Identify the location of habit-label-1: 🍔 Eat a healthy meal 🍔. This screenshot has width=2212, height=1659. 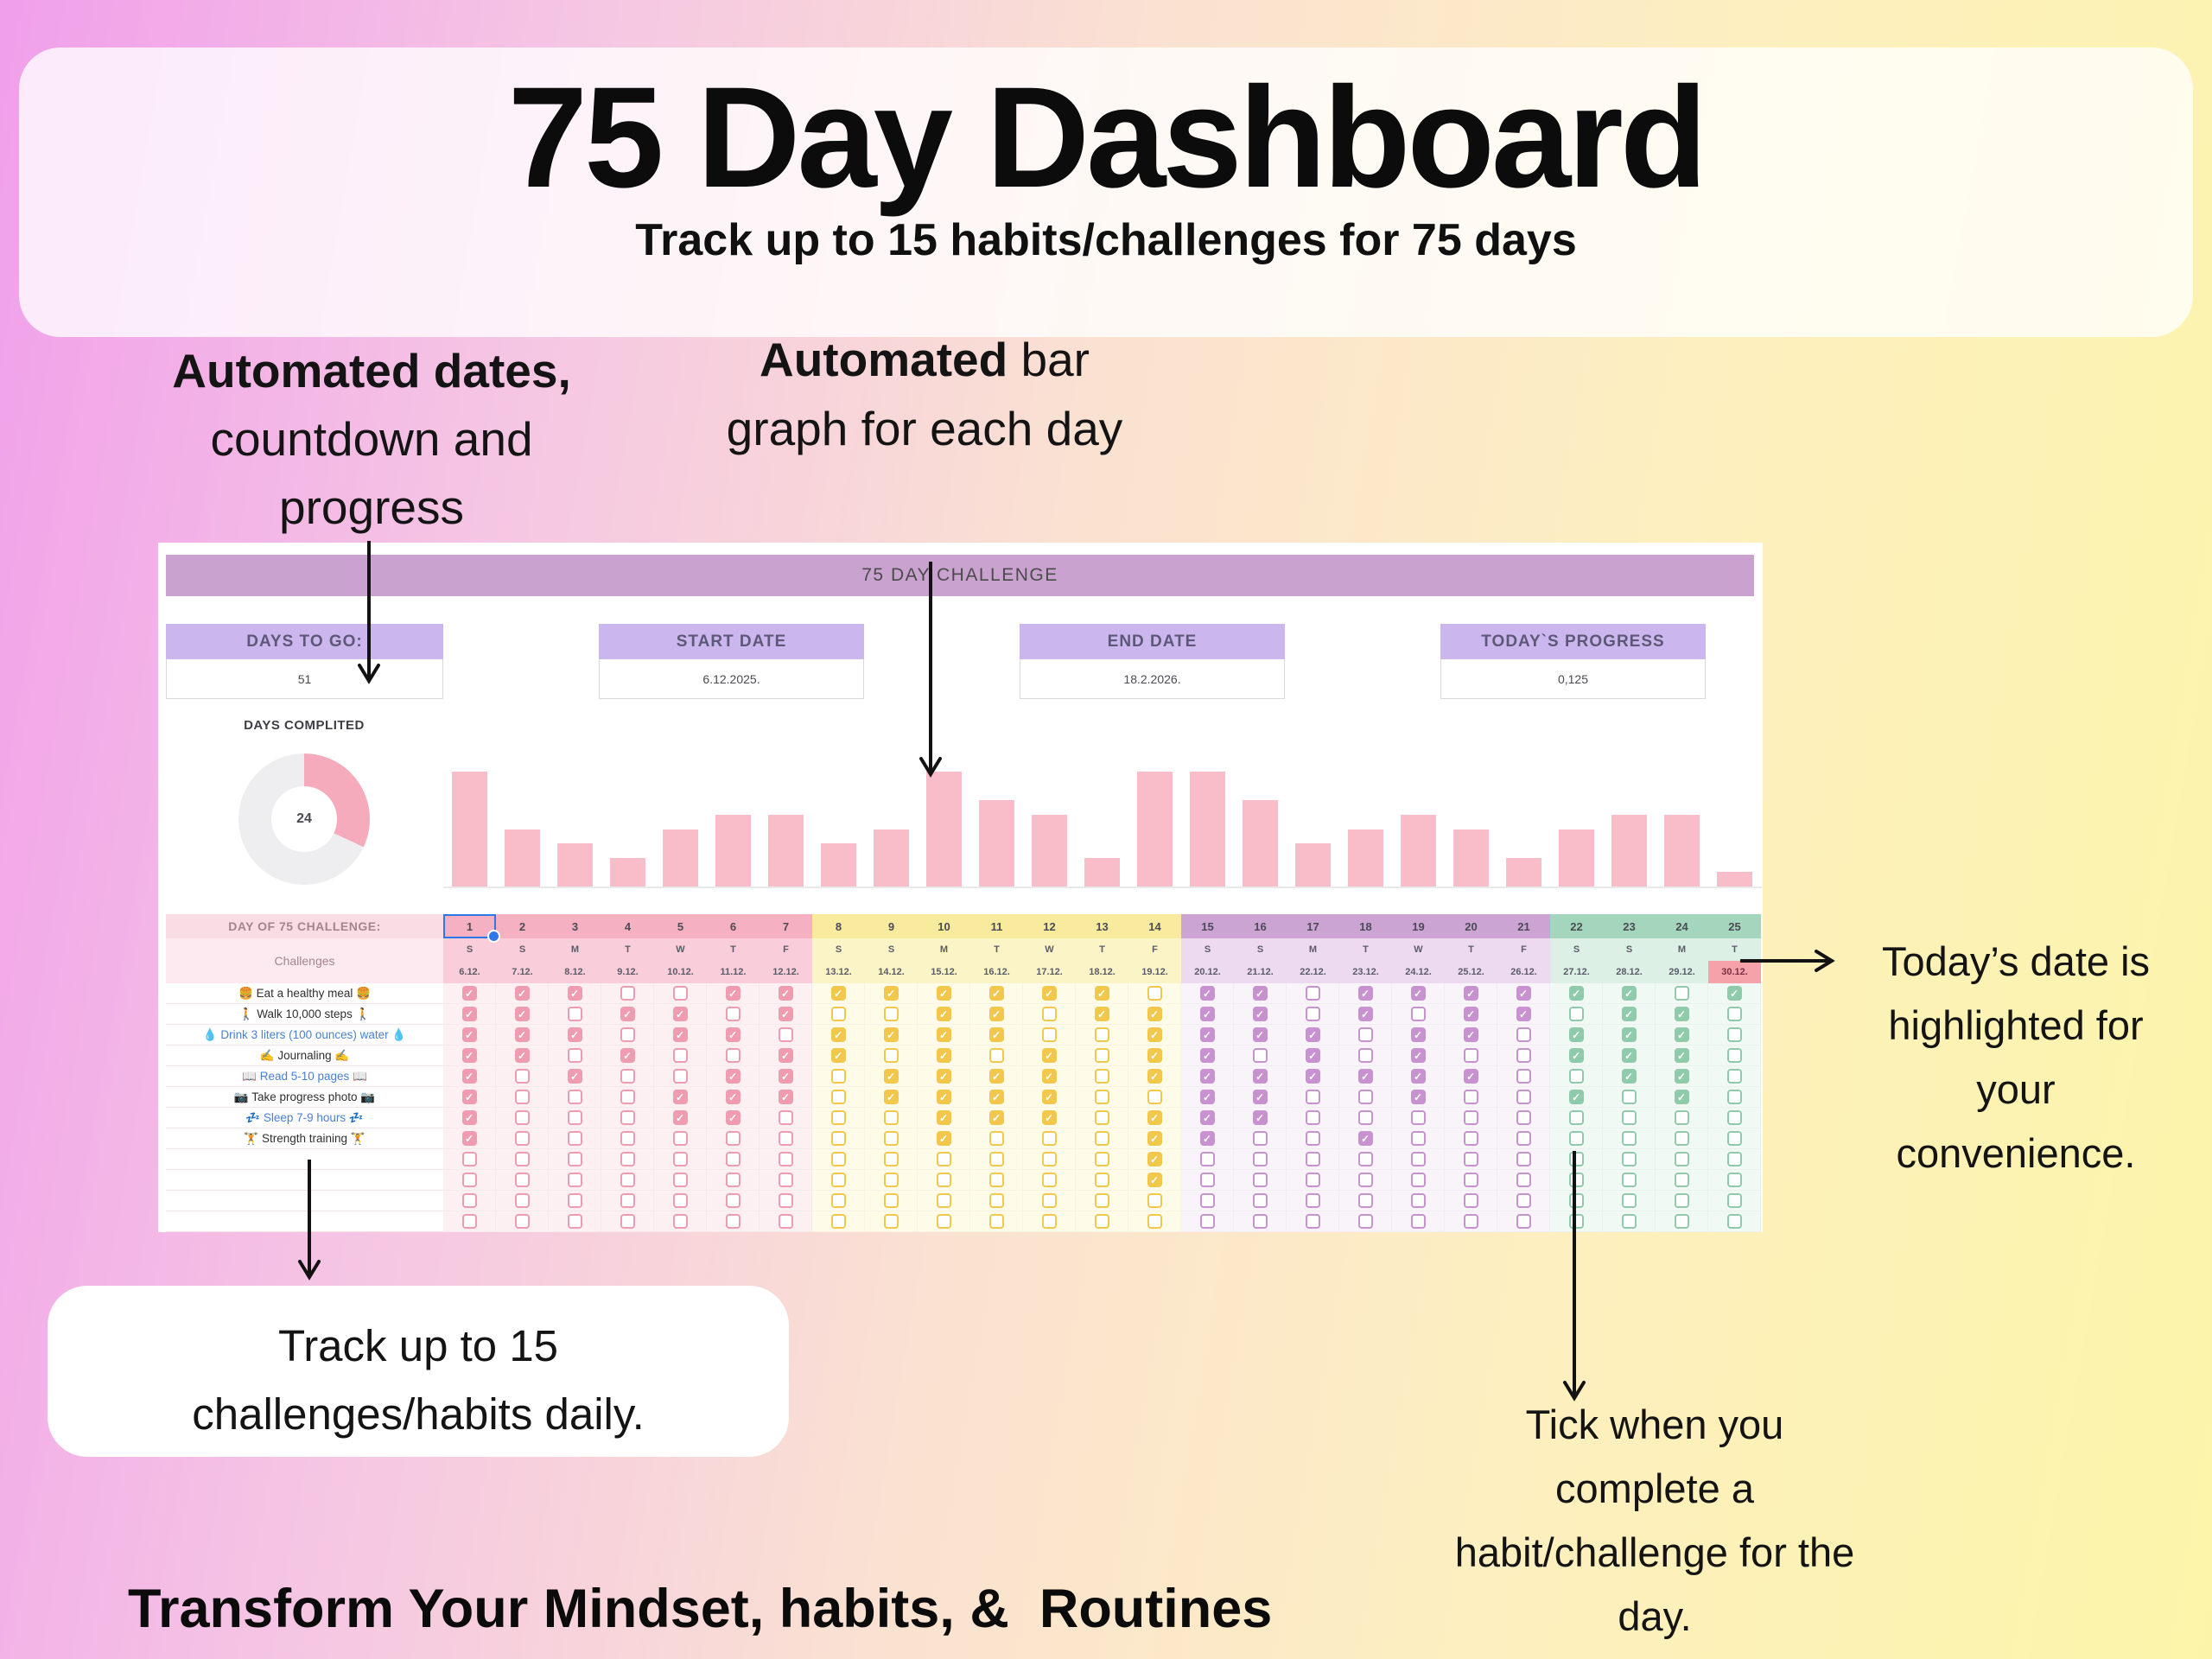
(304, 994).